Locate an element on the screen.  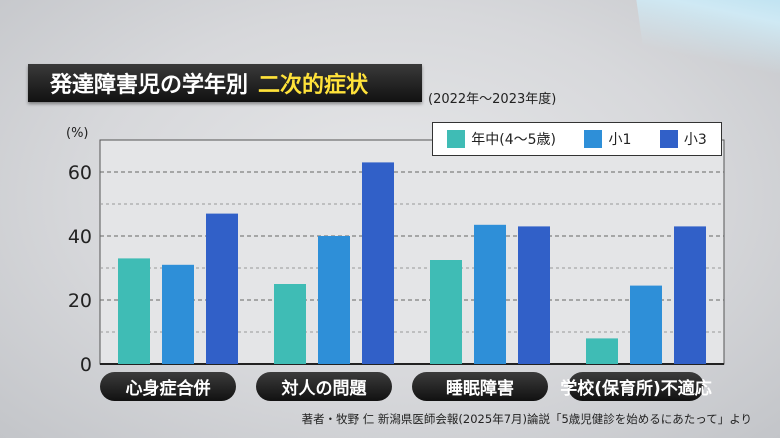
chart-title-highlight: 二次的症状 is located at coordinates (313, 85).